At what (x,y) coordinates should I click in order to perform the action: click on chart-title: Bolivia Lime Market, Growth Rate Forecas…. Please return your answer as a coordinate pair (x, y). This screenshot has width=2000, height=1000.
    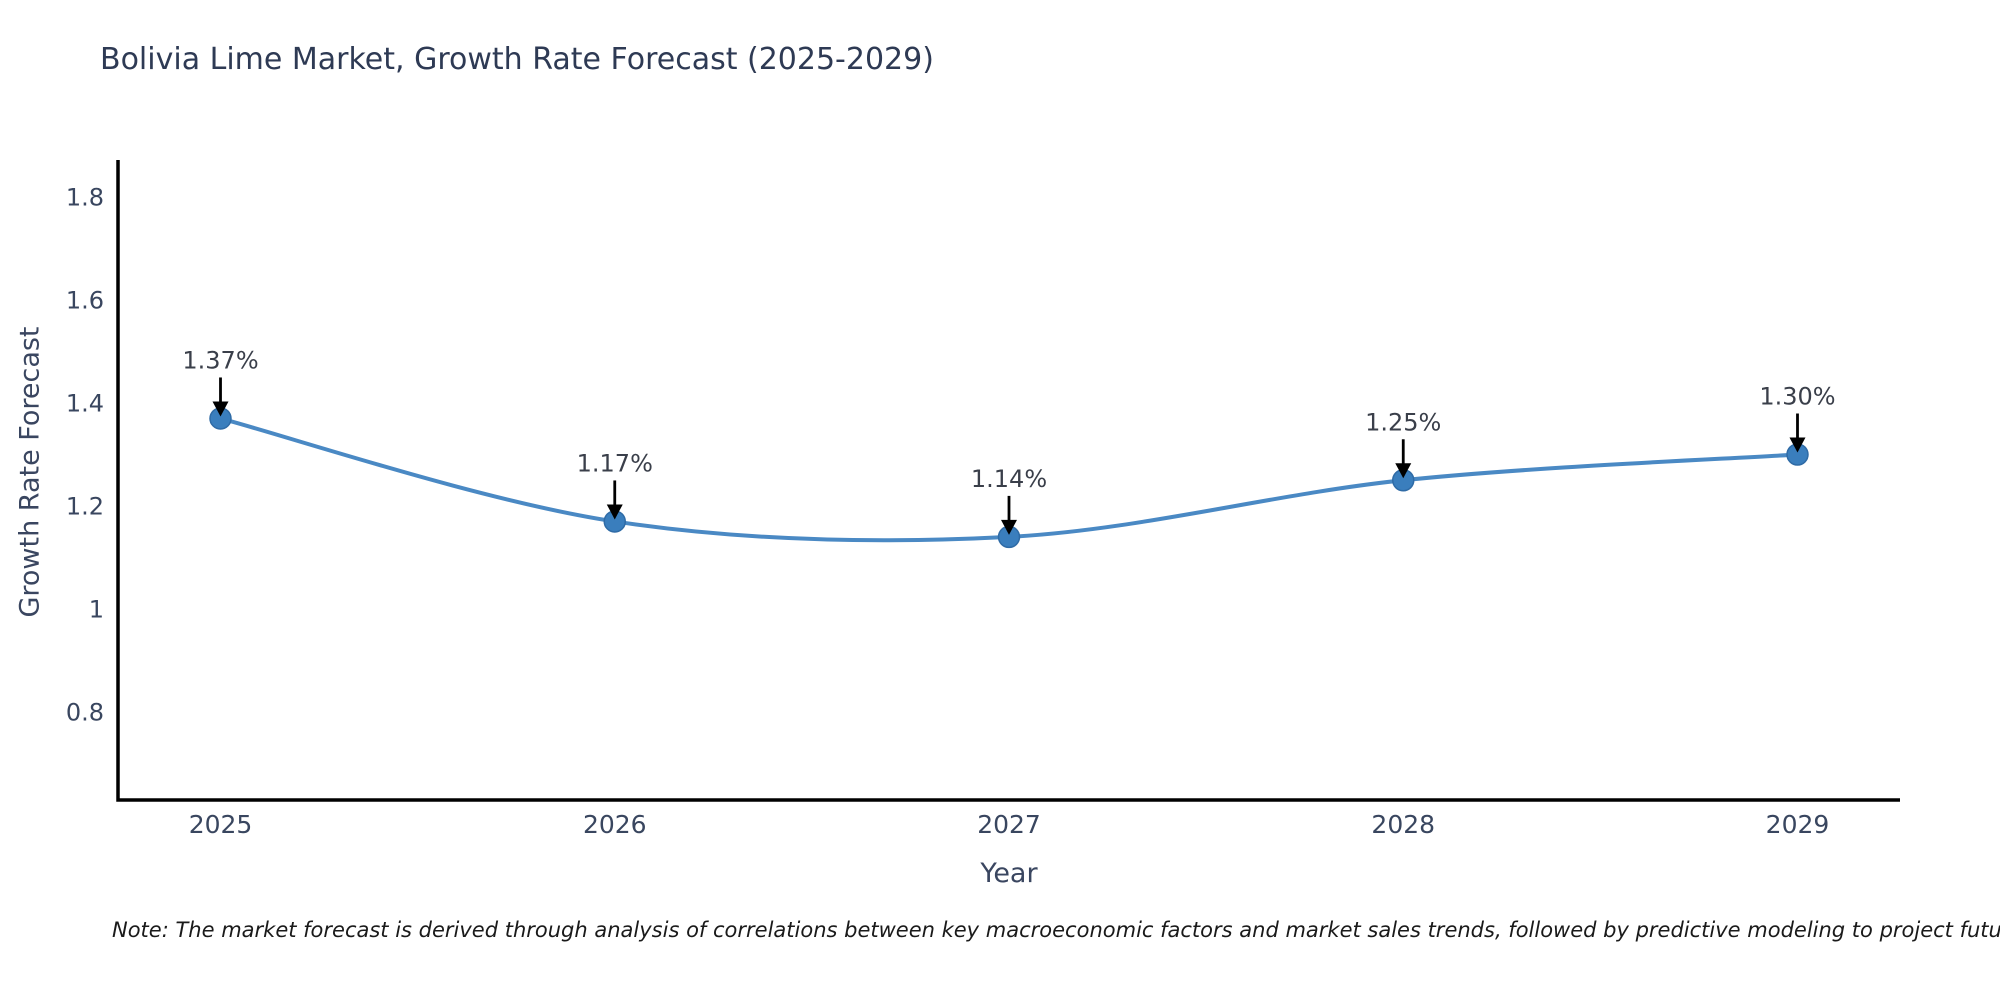
    Looking at the image, I should click on (517, 59).